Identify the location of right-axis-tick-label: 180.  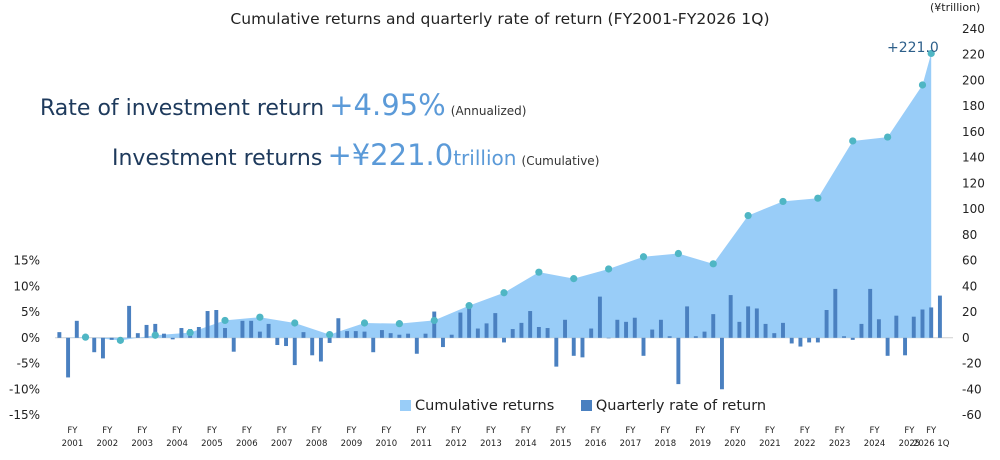
(973, 106).